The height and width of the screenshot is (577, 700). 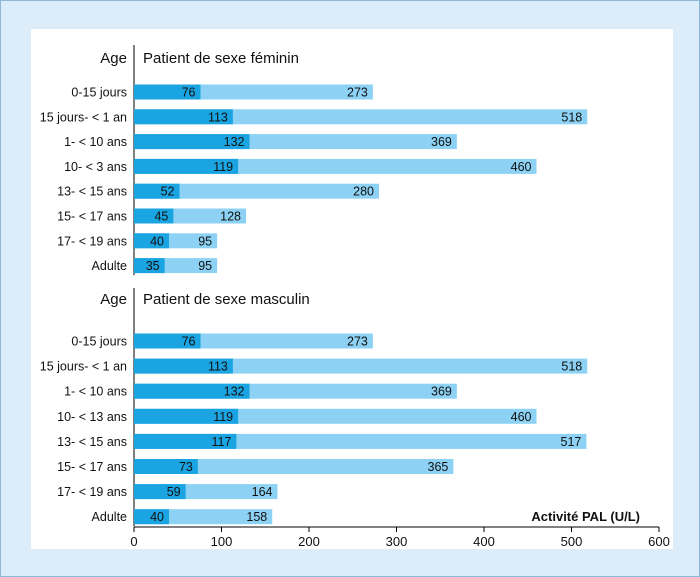 I want to click on x-tick-label: 300, so click(x=397, y=541).